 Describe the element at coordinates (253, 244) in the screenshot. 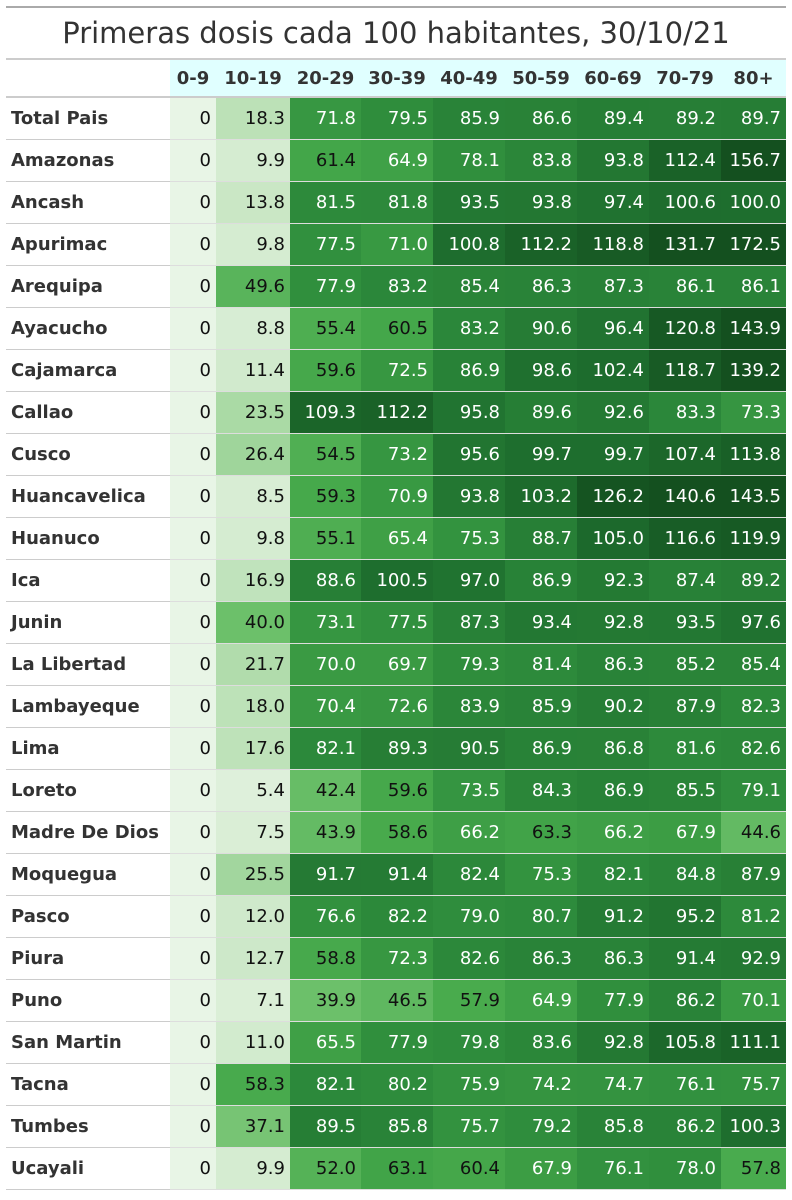

I see `value-cell: 9.8` at that location.